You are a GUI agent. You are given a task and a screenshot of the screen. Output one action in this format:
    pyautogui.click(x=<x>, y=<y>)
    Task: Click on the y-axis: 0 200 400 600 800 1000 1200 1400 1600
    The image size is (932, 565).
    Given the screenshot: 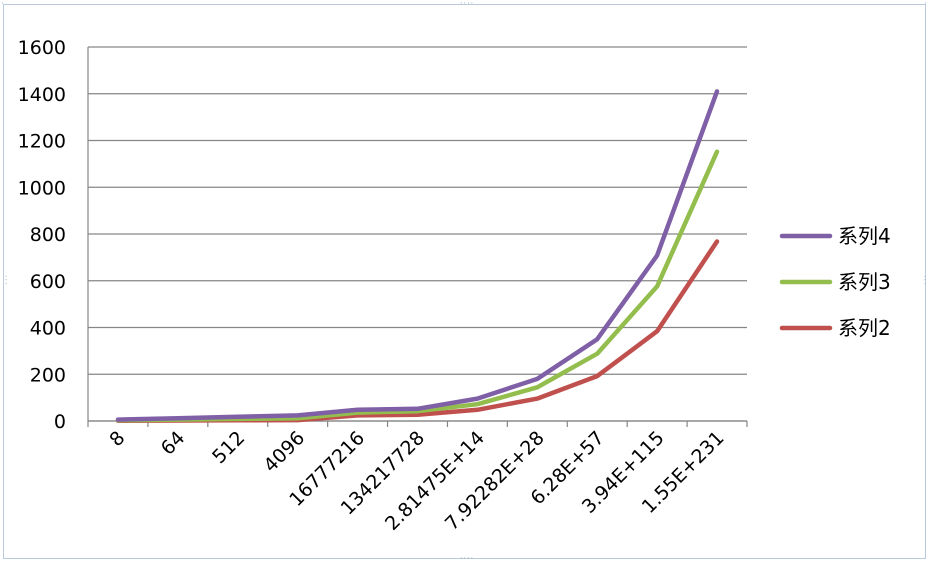 What is the action you would take?
    pyautogui.click(x=53, y=235)
    